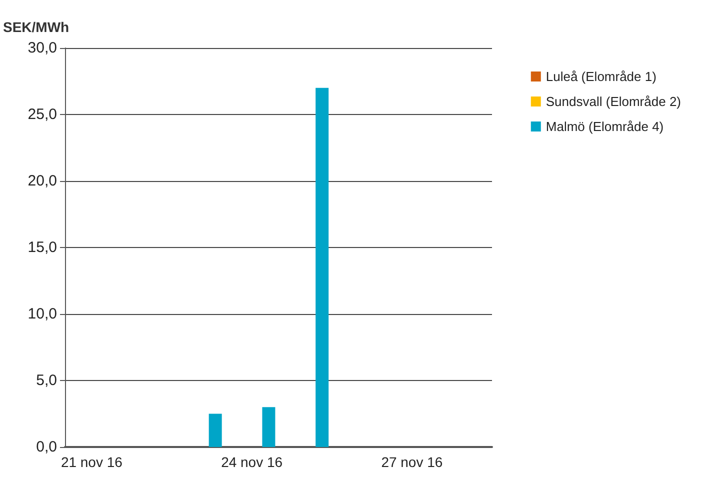  What do you see at coordinates (36, 27) in the screenshot?
I see `y-axis-title: SEK/MWh` at bounding box center [36, 27].